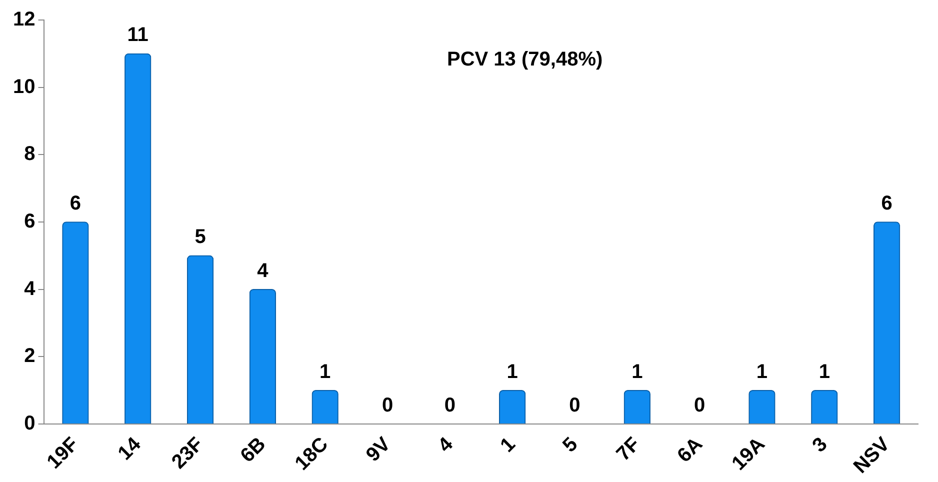 The height and width of the screenshot is (482, 938). I want to click on x-tick-label: 1, so click(508, 445).